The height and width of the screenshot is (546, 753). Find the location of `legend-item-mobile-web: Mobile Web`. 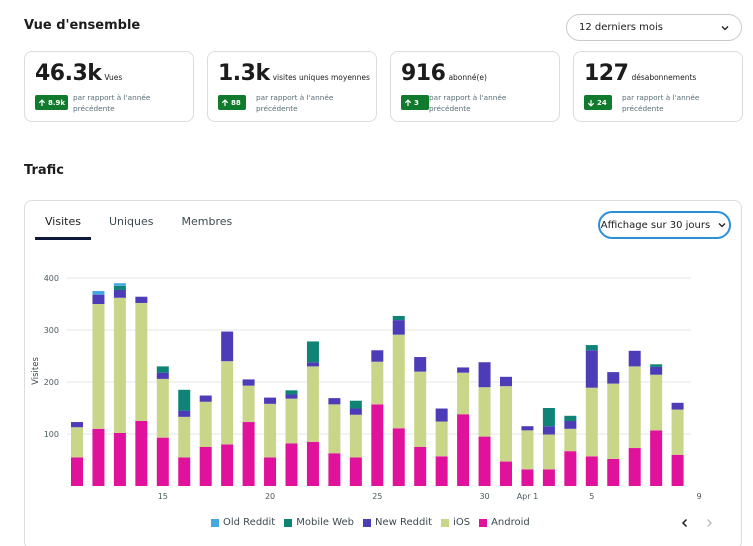

legend-item-mobile-web: Mobile Web is located at coordinates (319, 522).